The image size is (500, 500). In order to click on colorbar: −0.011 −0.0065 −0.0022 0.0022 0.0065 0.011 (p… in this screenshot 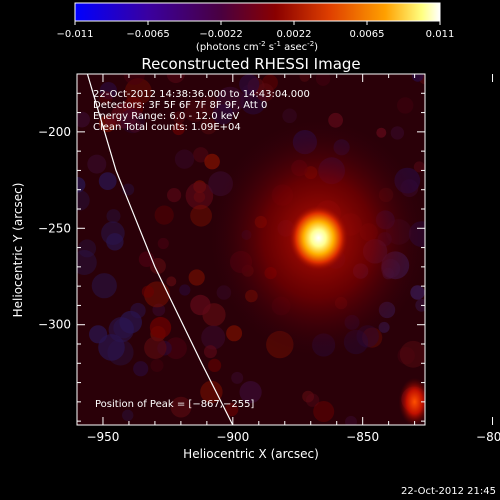, I will do `click(255, 27)`.